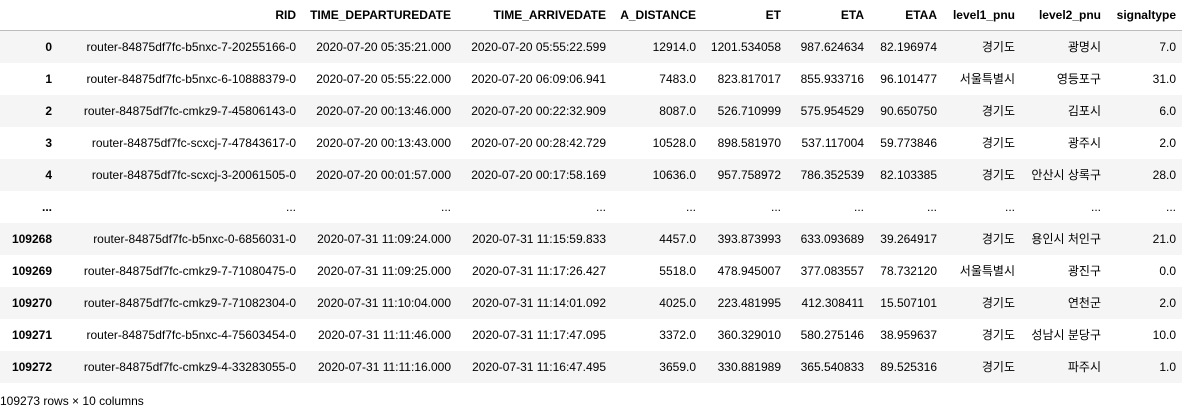  I want to click on row-index: 109268, so click(31, 238).